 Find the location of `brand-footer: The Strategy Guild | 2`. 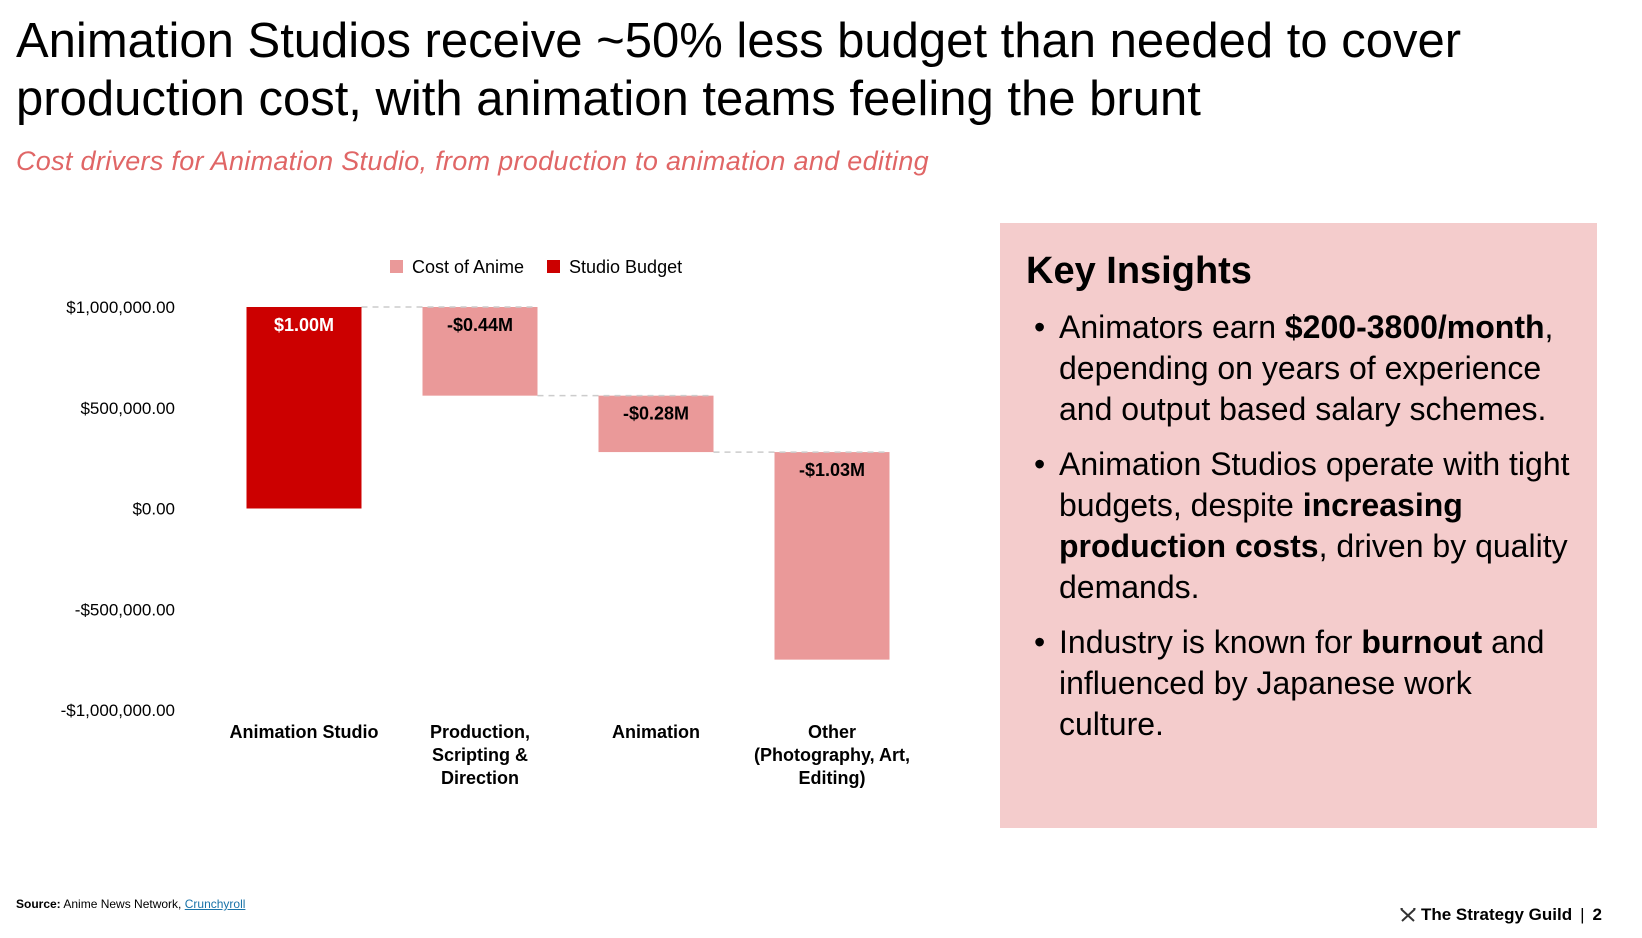

brand-footer: The Strategy Guild | 2 is located at coordinates (1500, 915).